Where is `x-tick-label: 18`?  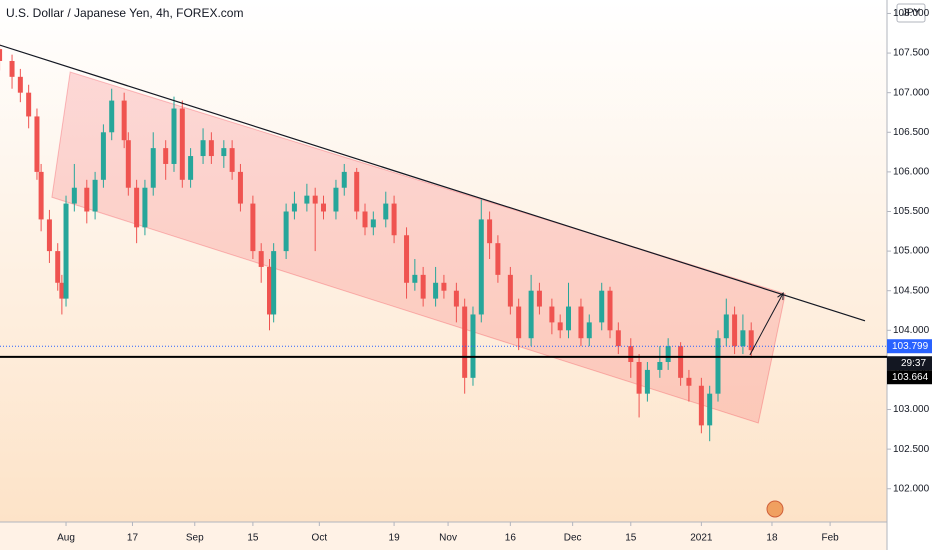
x-tick-label: 18 is located at coordinates (772, 538).